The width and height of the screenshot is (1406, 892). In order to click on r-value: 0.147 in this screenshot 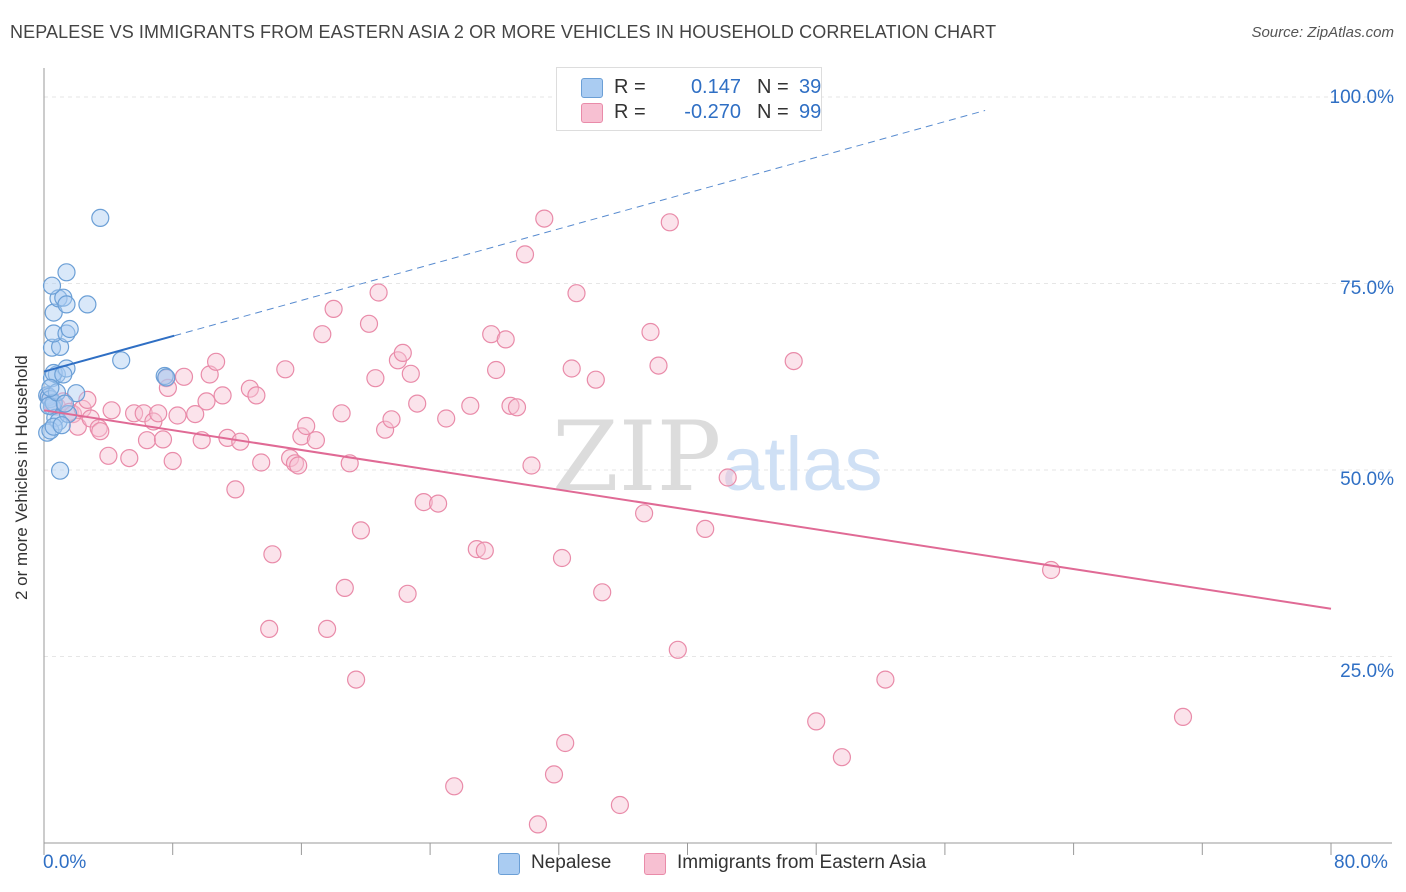, I will do `click(715, 87)`.